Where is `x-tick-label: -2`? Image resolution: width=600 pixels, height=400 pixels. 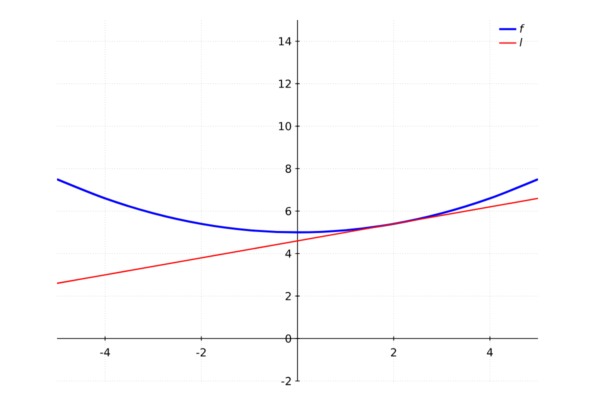 x-tick-label: -2 is located at coordinates (201, 352).